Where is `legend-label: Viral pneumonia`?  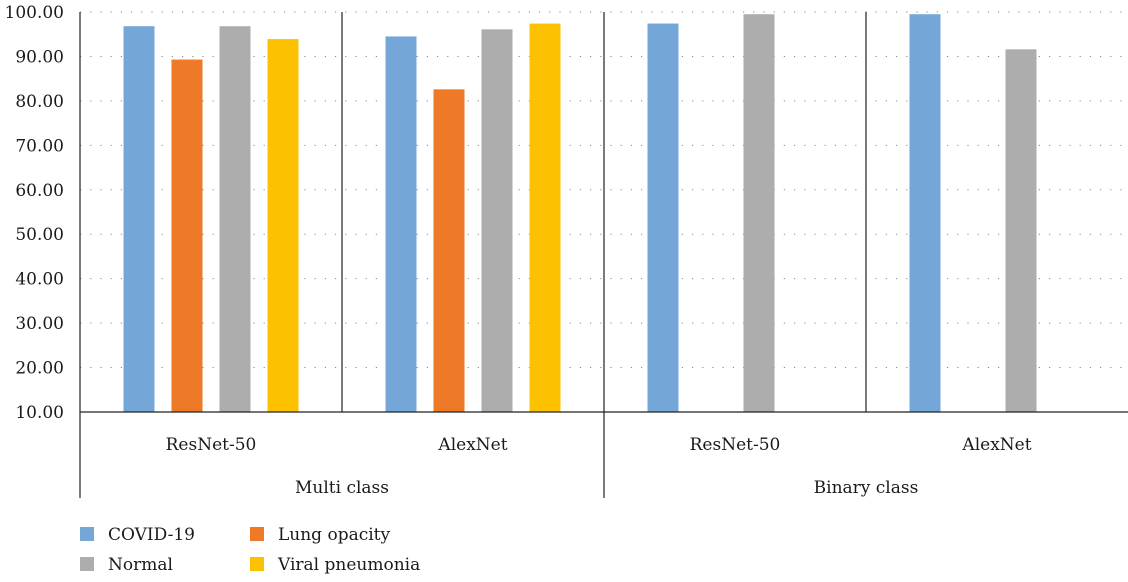
legend-label: Viral pneumonia is located at coordinates (348, 565).